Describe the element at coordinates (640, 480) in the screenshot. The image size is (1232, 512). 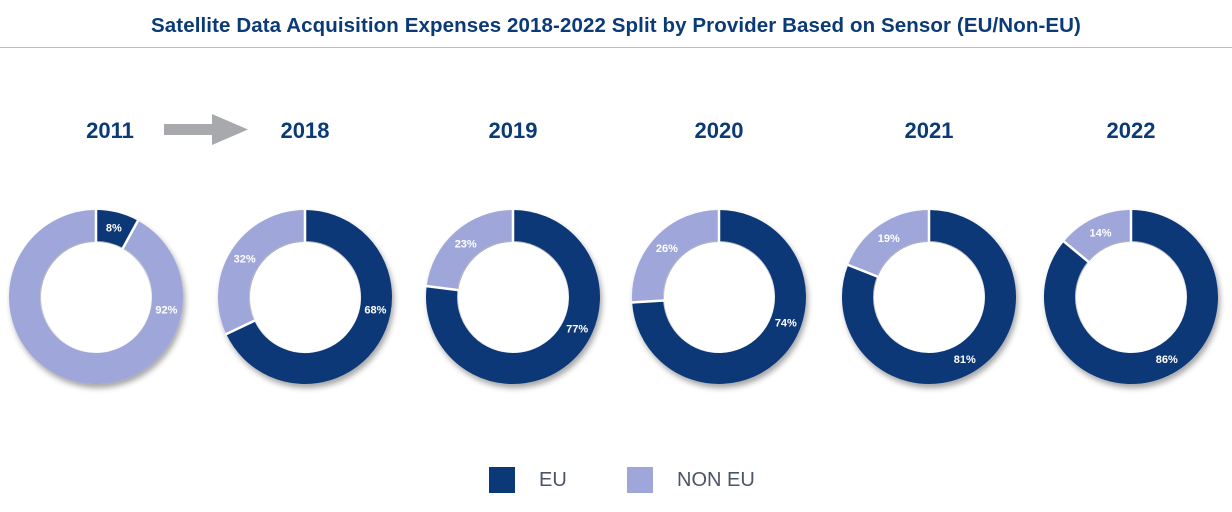
I see `legend-swatch-non-eu` at that location.